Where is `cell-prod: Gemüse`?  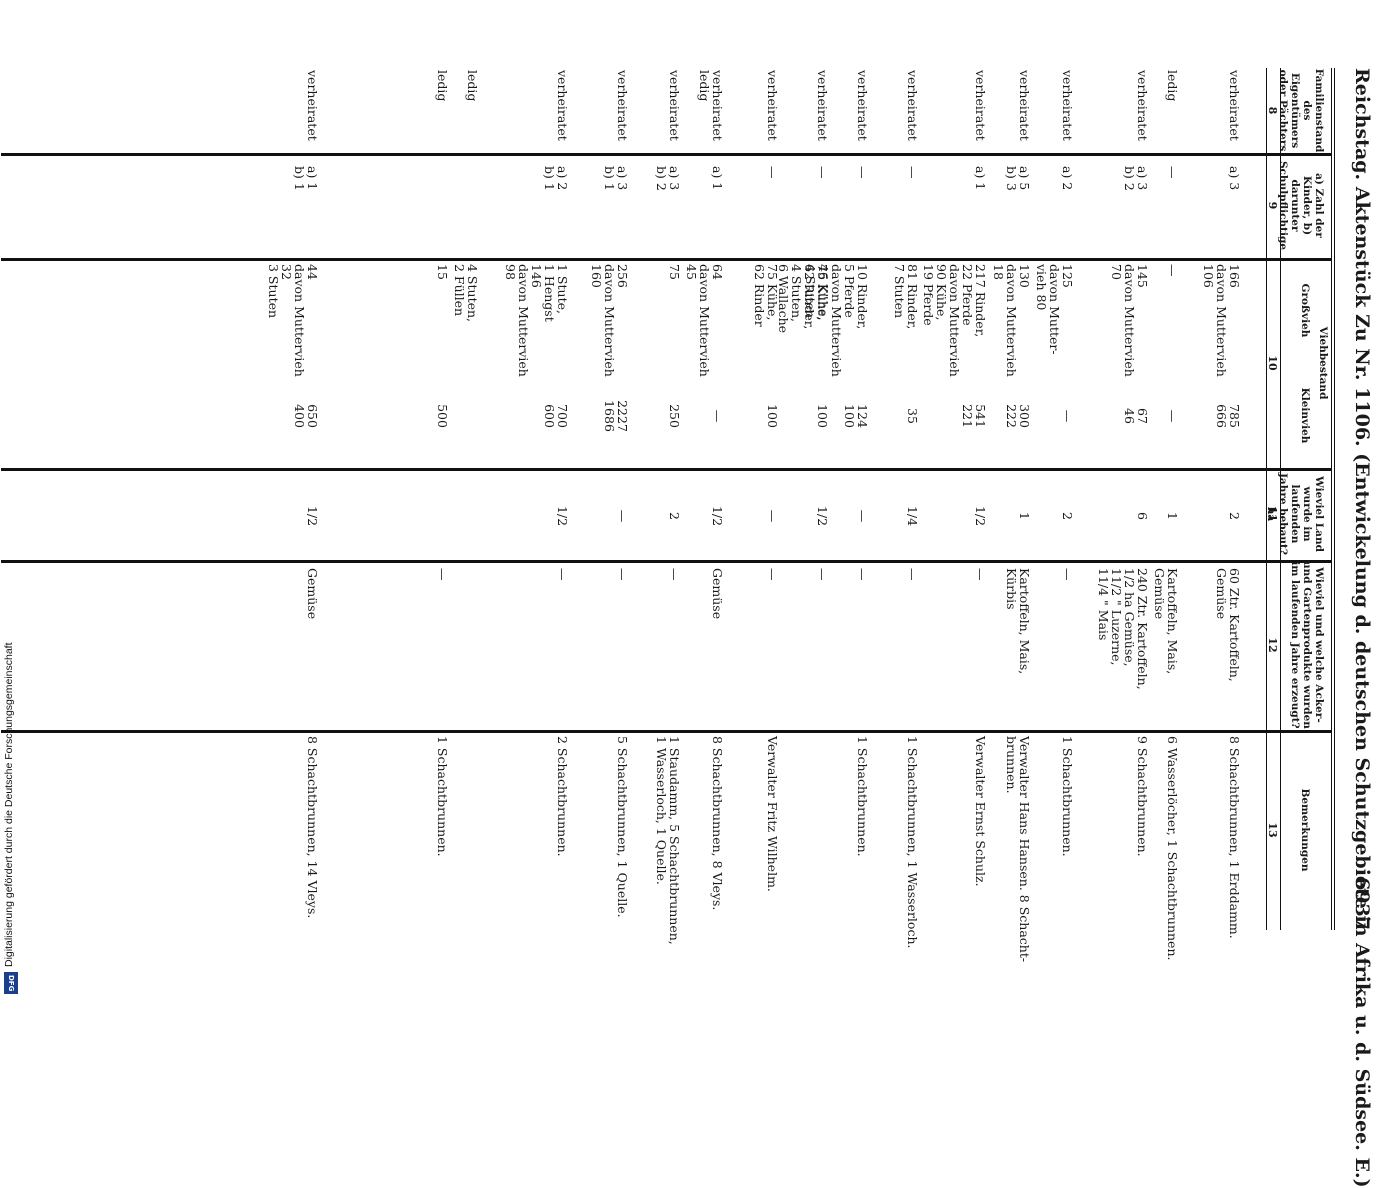 cell-prod: Gemüse is located at coordinates (717, 594).